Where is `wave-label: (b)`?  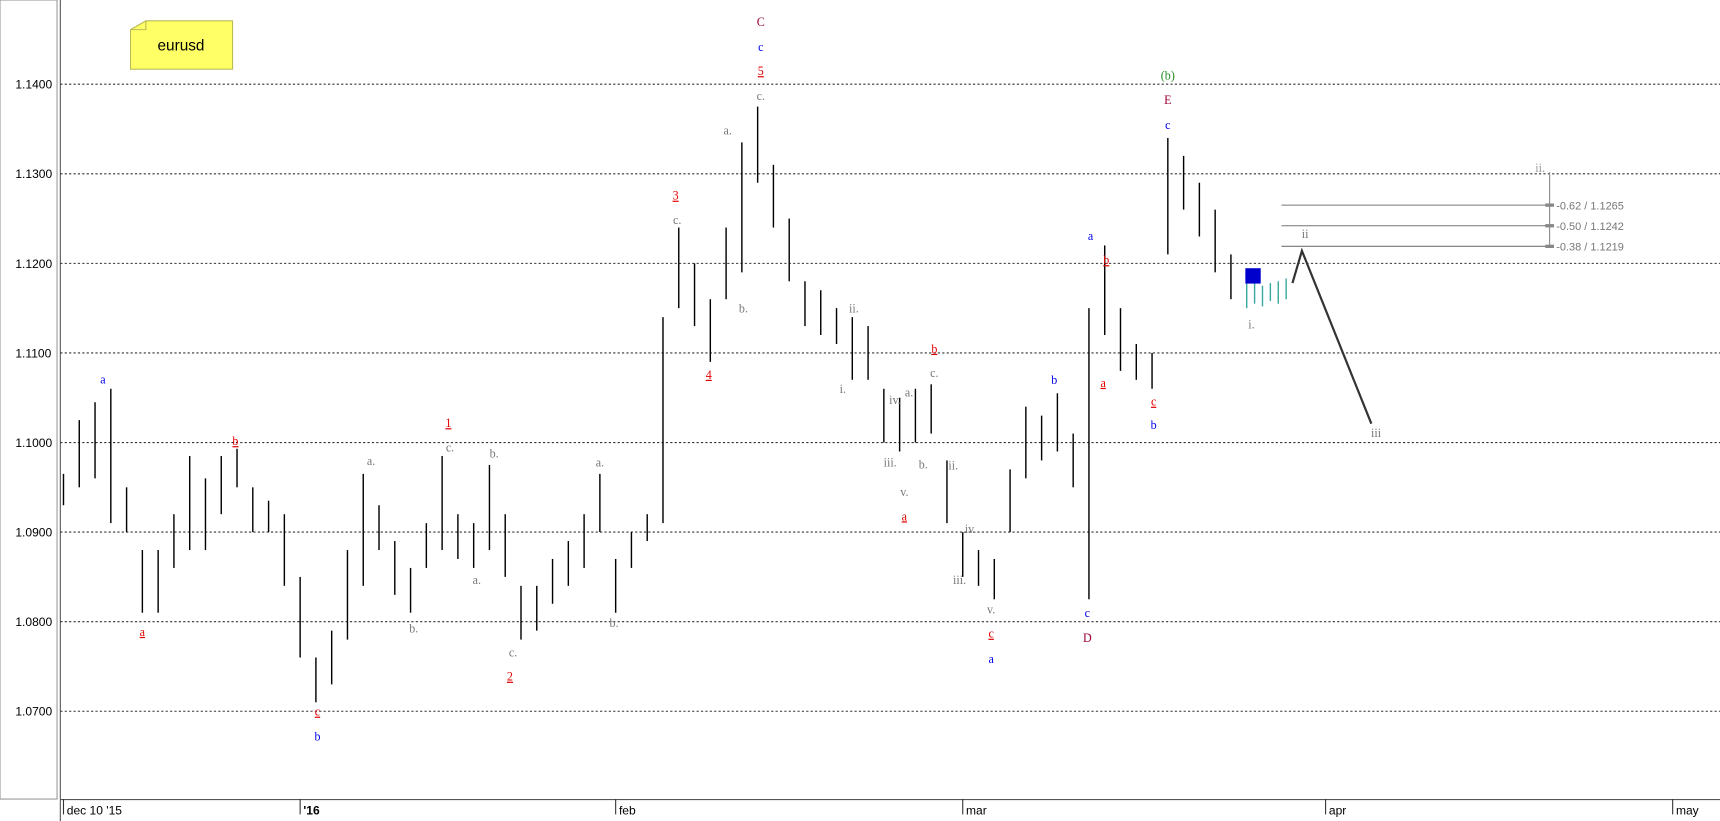
wave-label: (b) is located at coordinates (1168, 76).